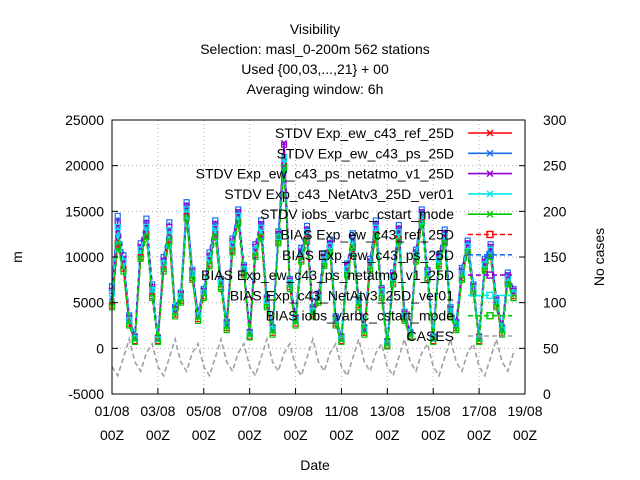  Describe the element at coordinates (387, 411) in the screenshot. I see `x-tick-date: 13/08` at that location.